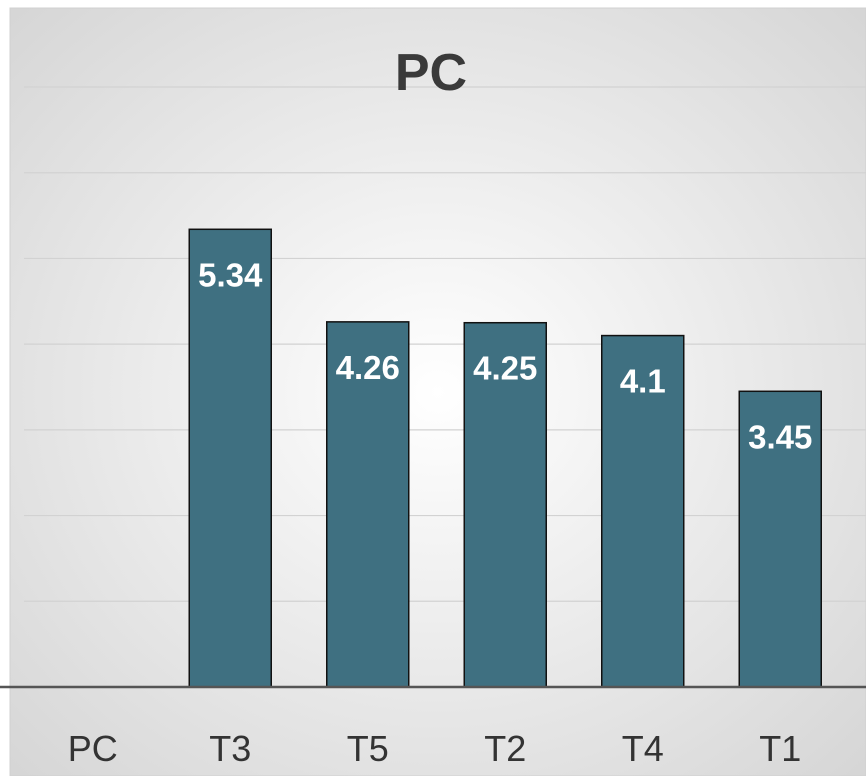 The height and width of the screenshot is (776, 866). Describe the element at coordinates (93, 748) in the screenshot. I see `tick-label-pc: PC` at that location.